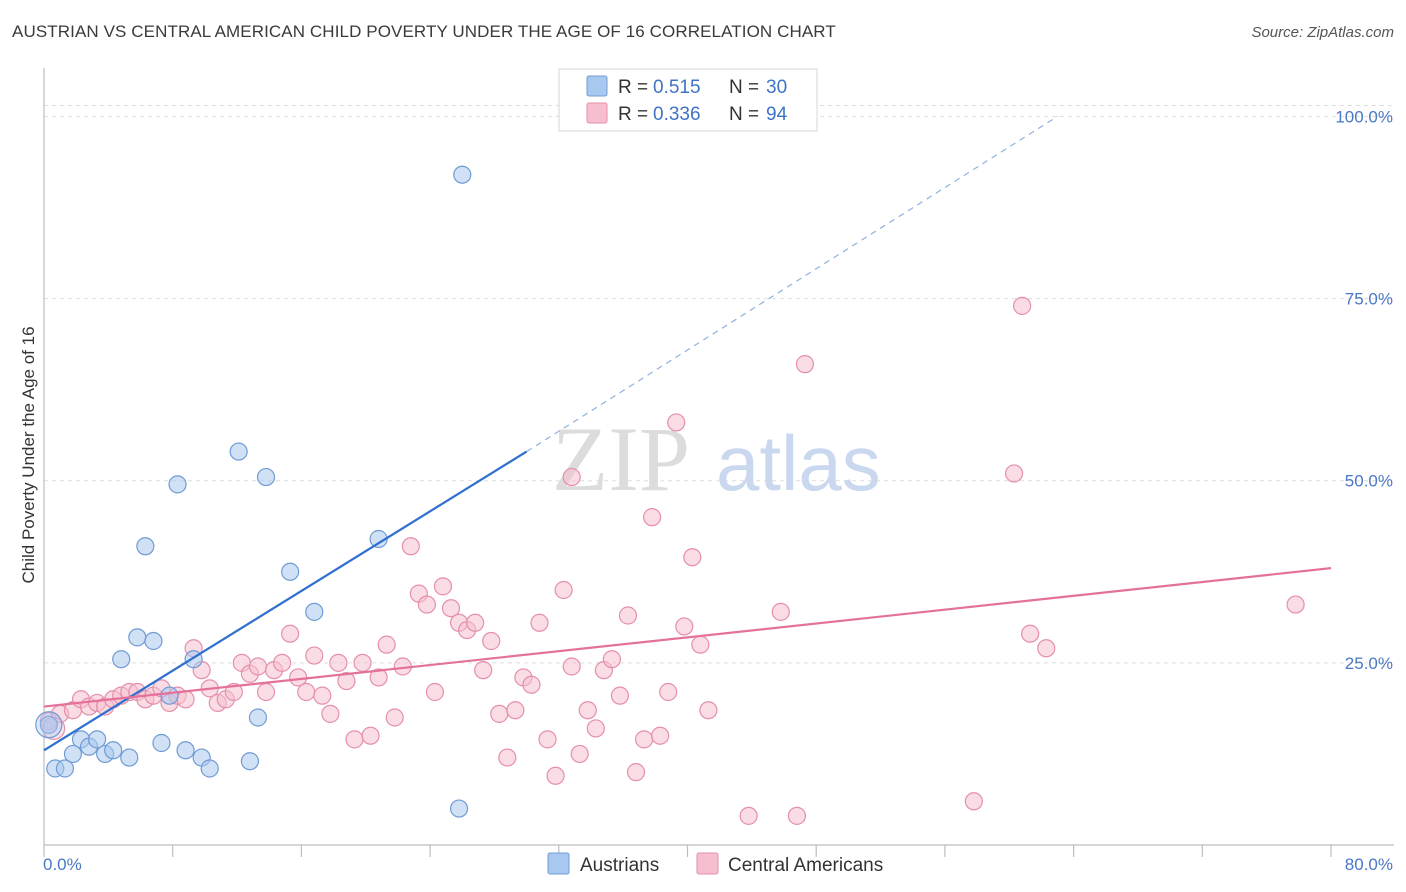 The height and width of the screenshot is (892, 1406). Describe the element at coordinates (687, 637) in the screenshot. I see `central-americans-trend-line` at that location.